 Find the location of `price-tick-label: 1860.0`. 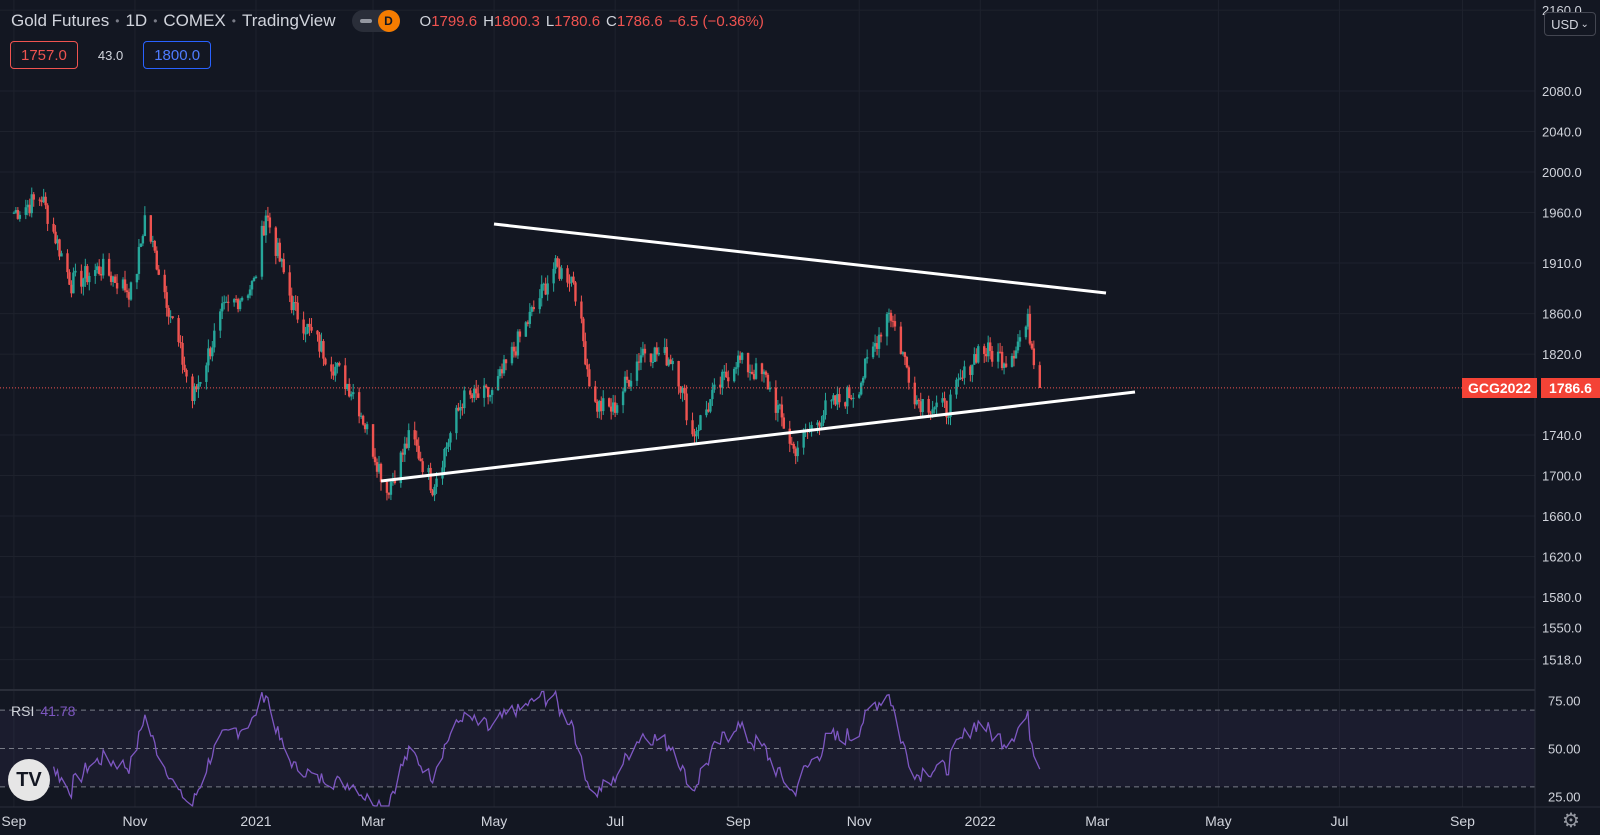

price-tick-label: 1860.0 is located at coordinates (1562, 314).